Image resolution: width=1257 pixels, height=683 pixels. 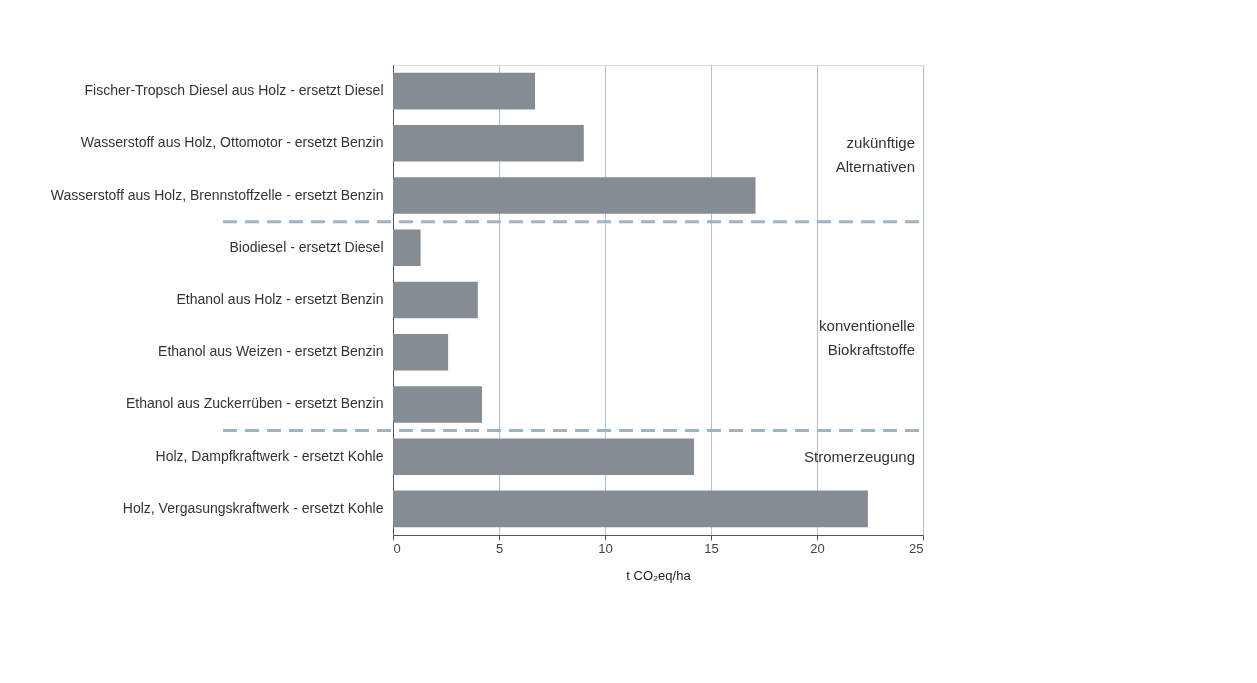 What do you see at coordinates (867, 338) in the screenshot?
I see `annotation: konventionelle Biokraftstoffe` at bounding box center [867, 338].